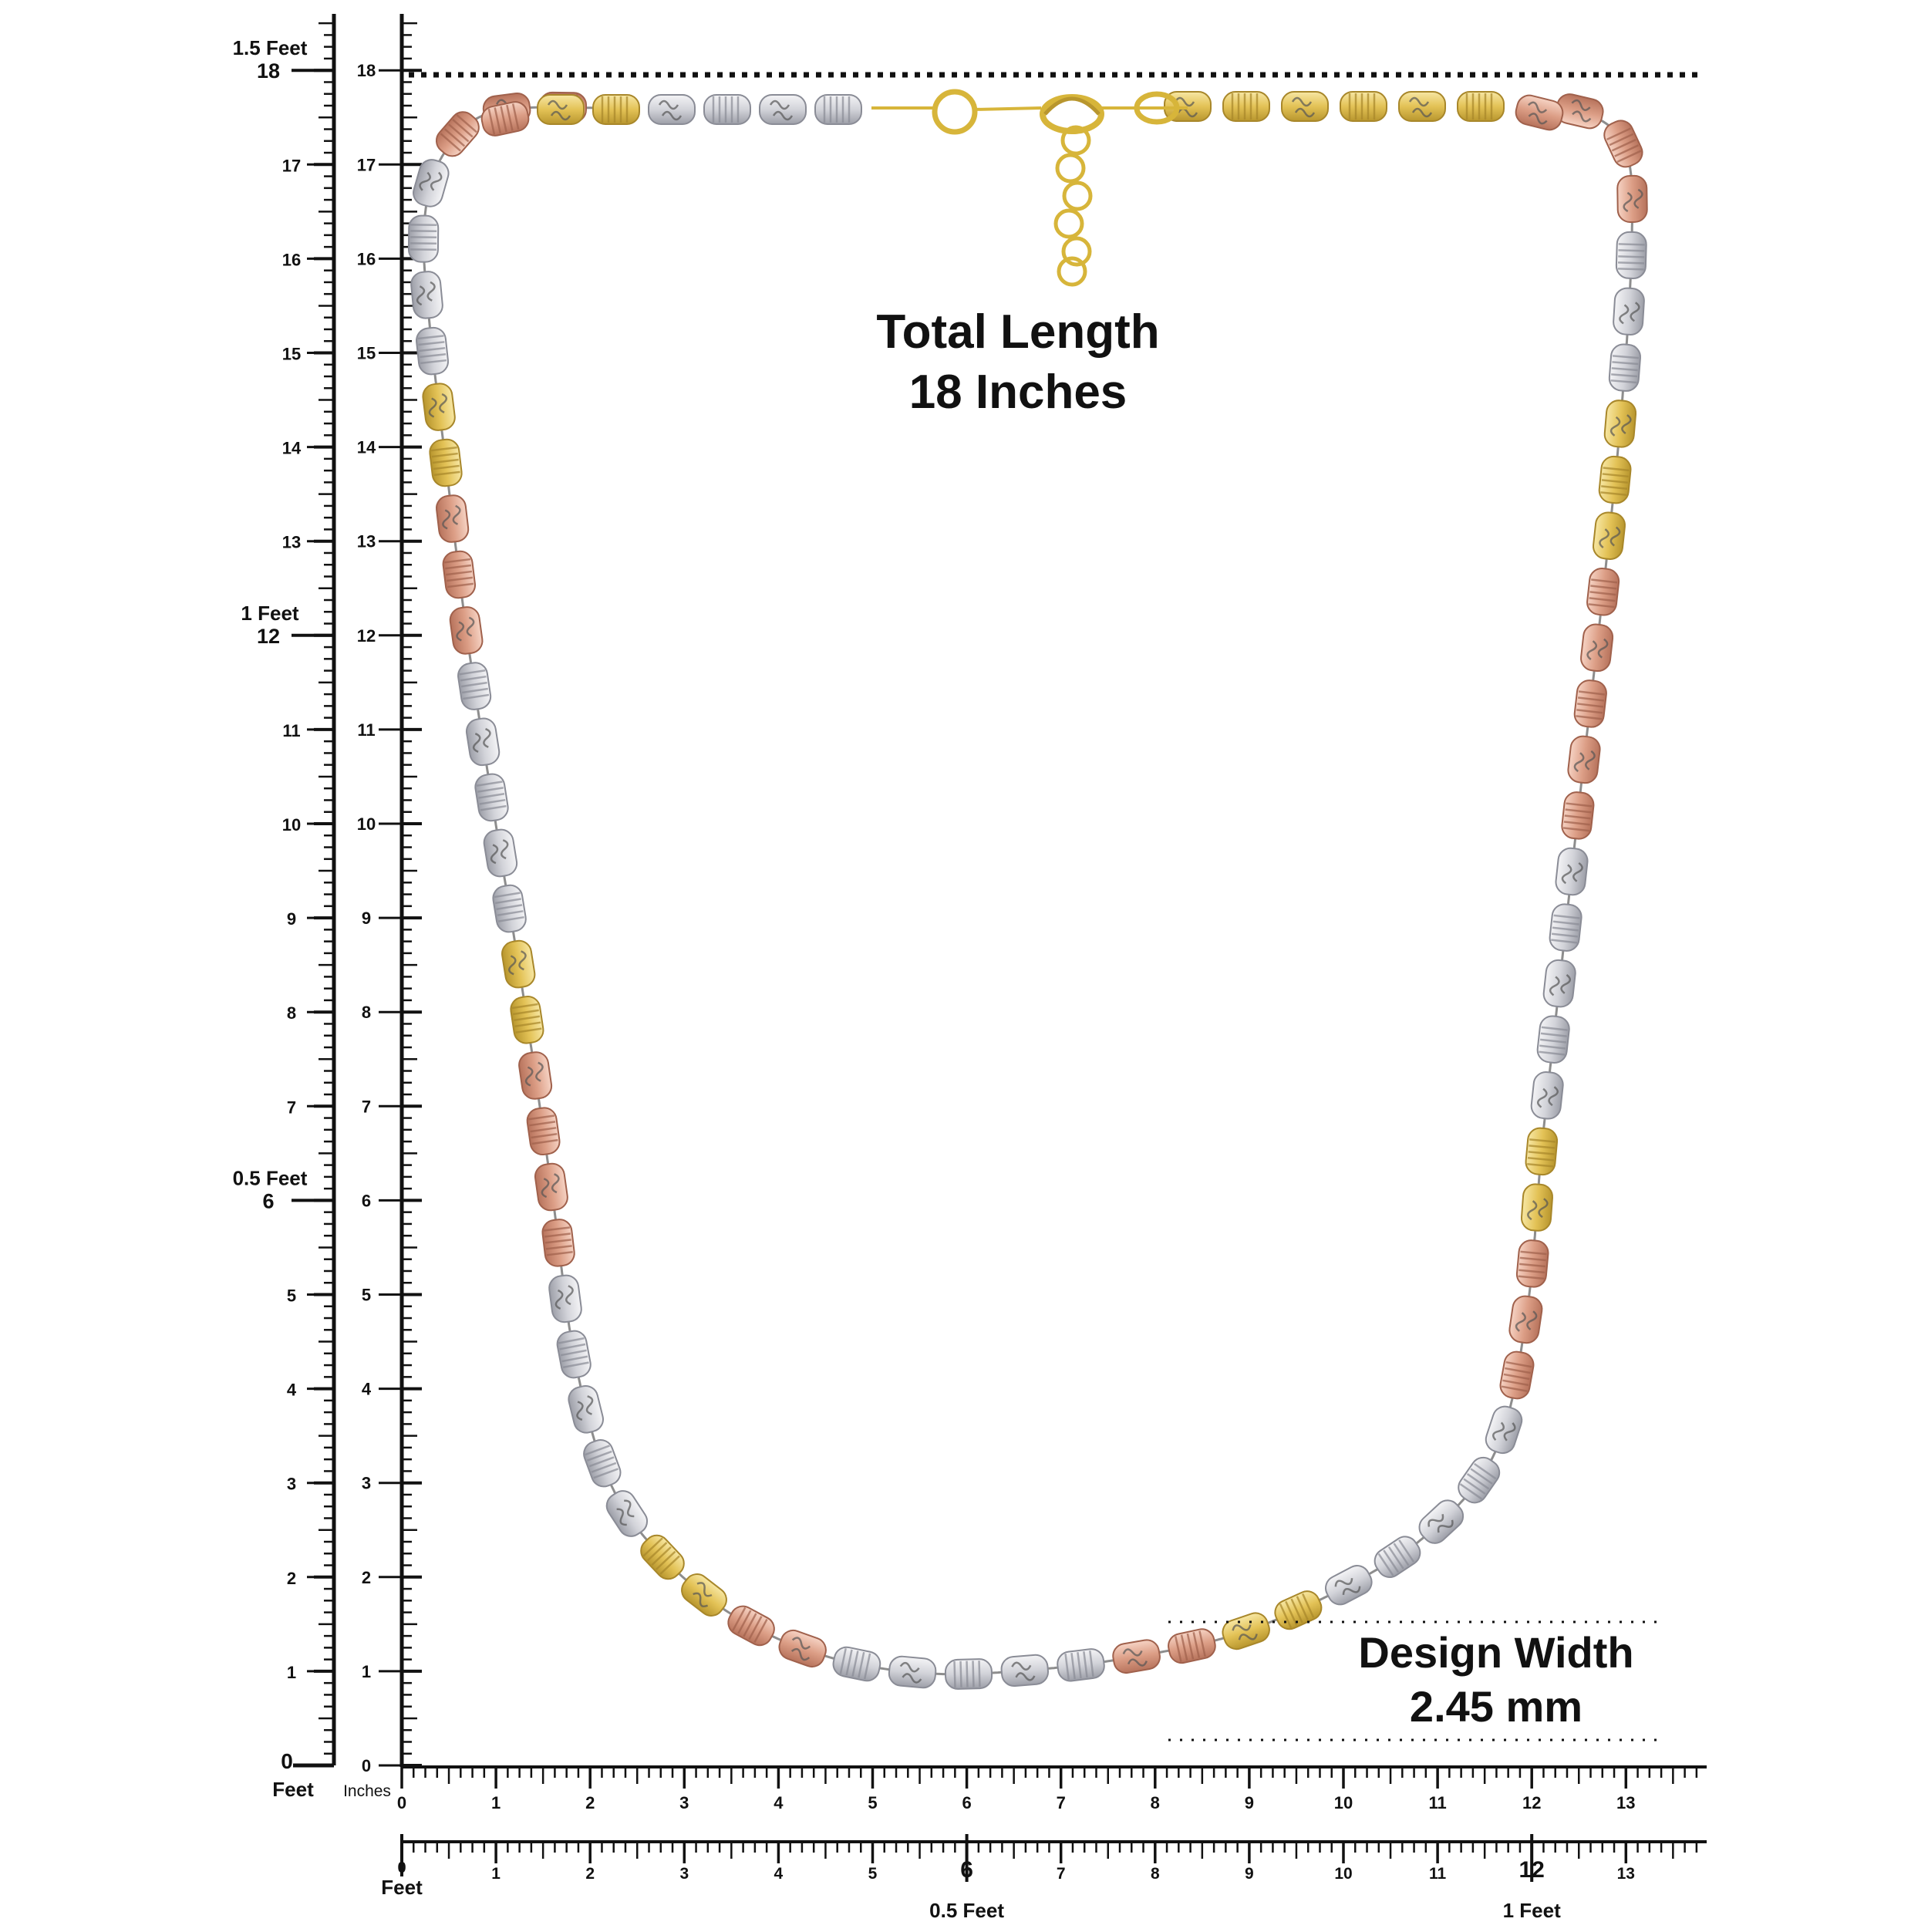  I want to click on bottom-feet-inch-label: 13, so click(1626, 1874).